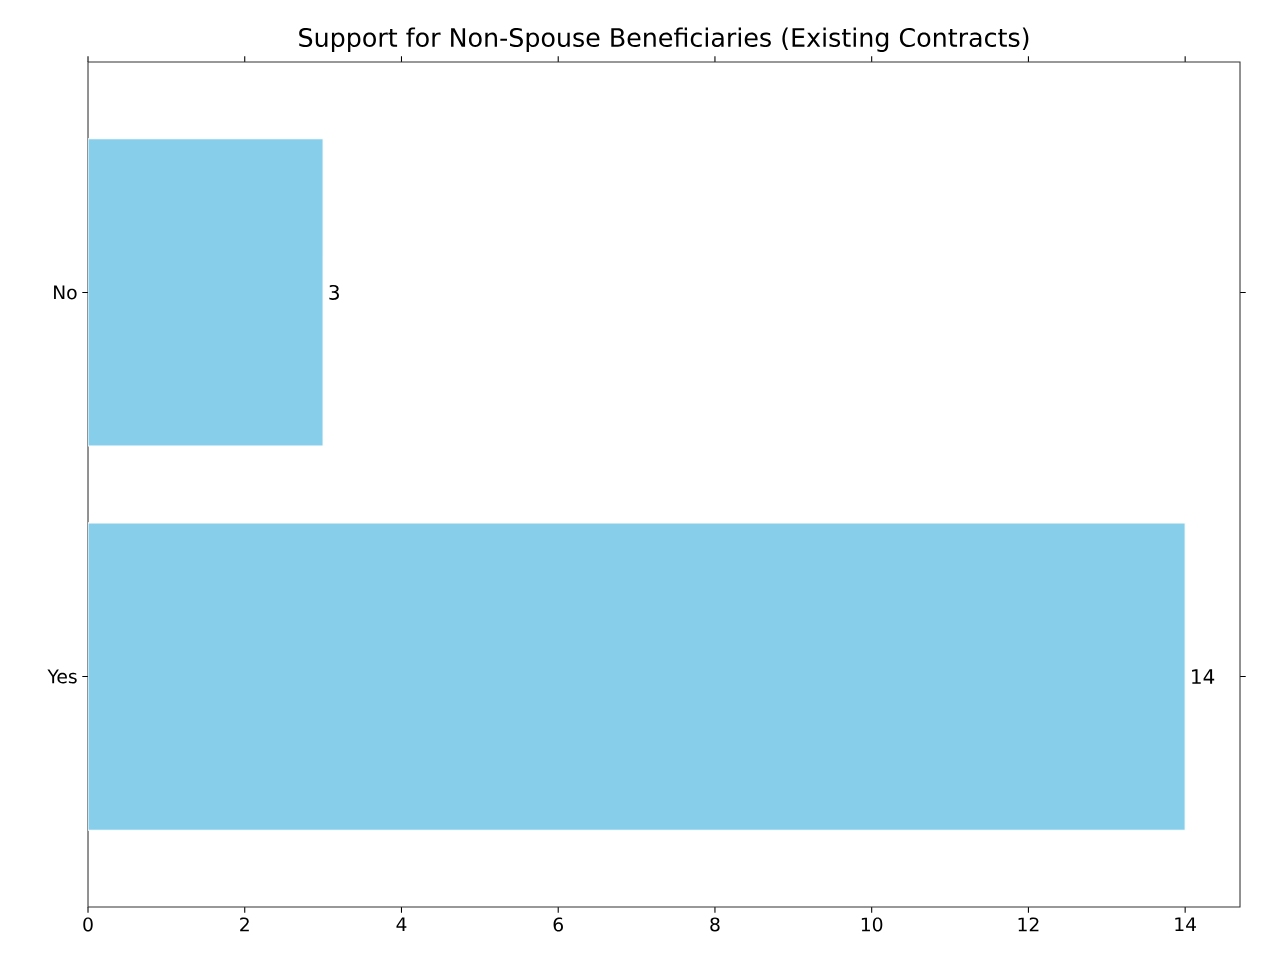  I want to click on y-tick-label: No, so click(65, 292).